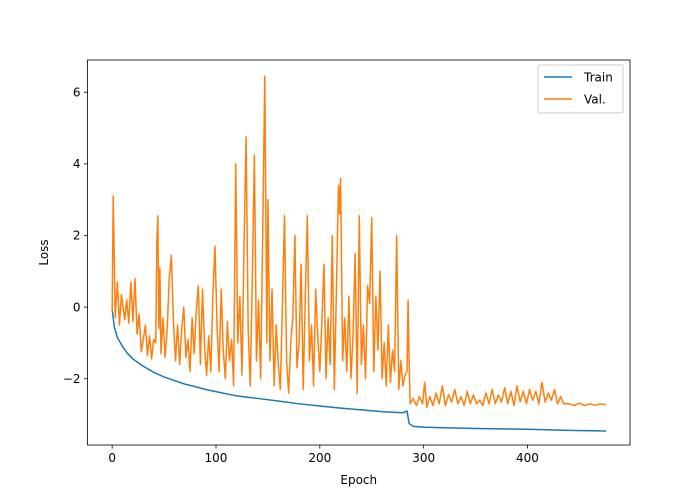 This screenshot has height=500, width=700. I want to click on y-tick-label: 0, so click(77, 307).